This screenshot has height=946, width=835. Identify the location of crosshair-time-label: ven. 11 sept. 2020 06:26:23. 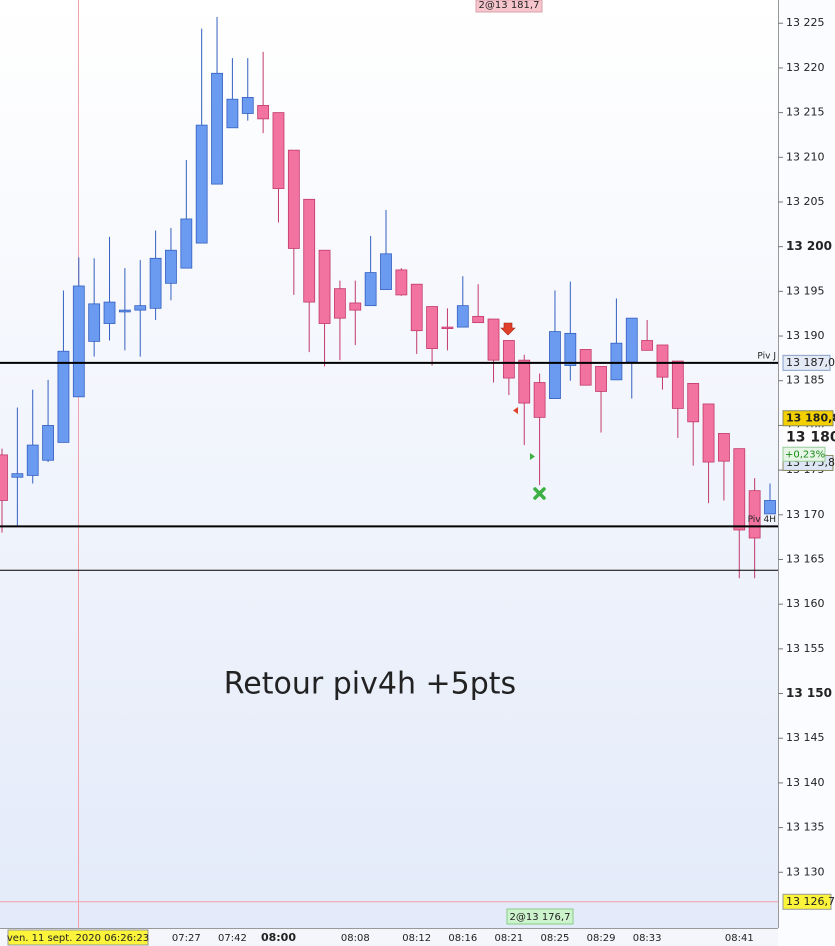
(78, 938).